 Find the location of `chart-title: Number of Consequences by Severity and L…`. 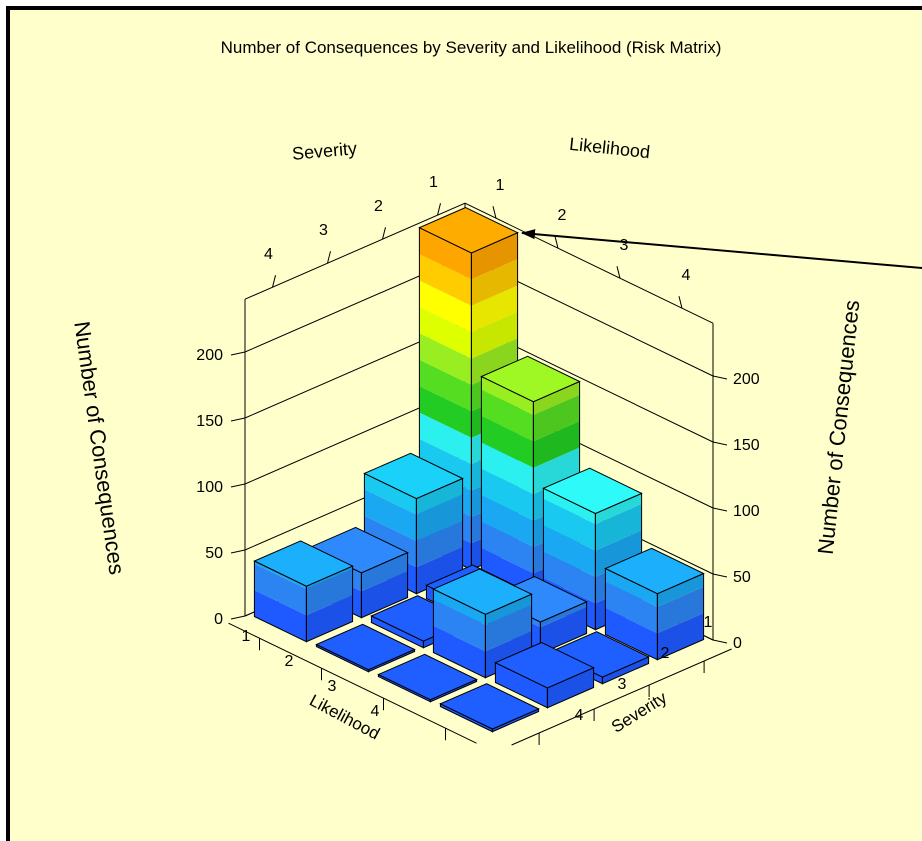

chart-title: Number of Consequences by Severity and L… is located at coordinates (471, 47).